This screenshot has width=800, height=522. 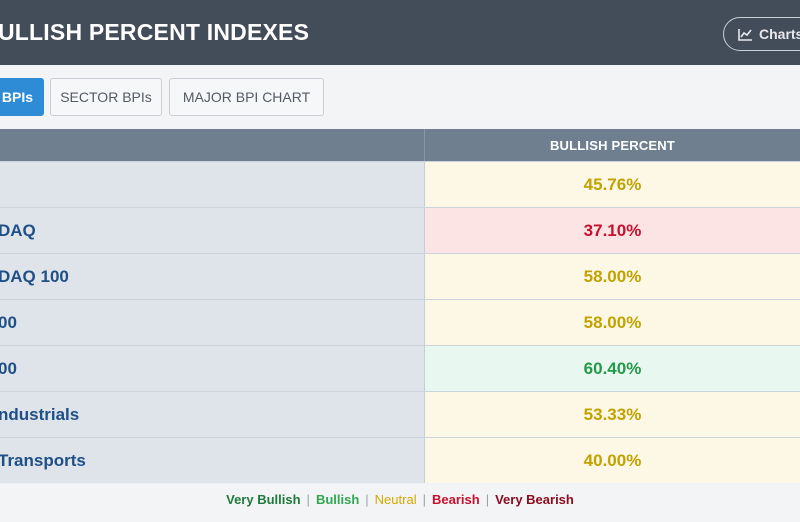 I want to click on legend-bearish: Bearish, so click(x=455, y=499).